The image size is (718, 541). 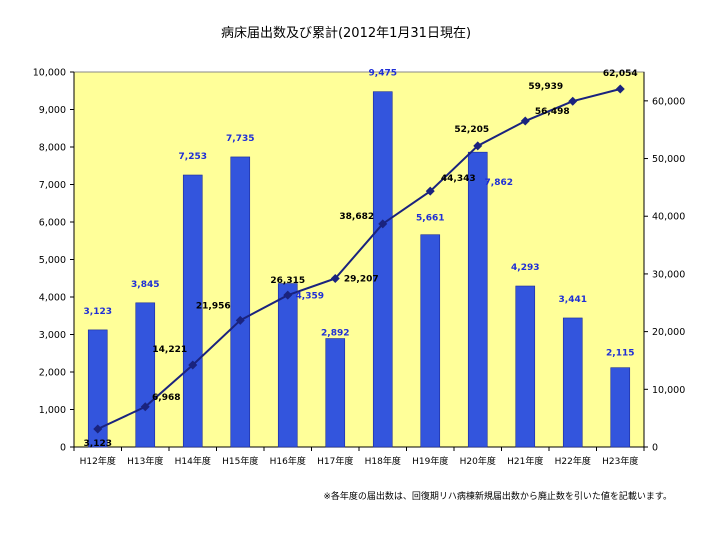 I want to click on line-value-label: 38,682, so click(x=356, y=217).